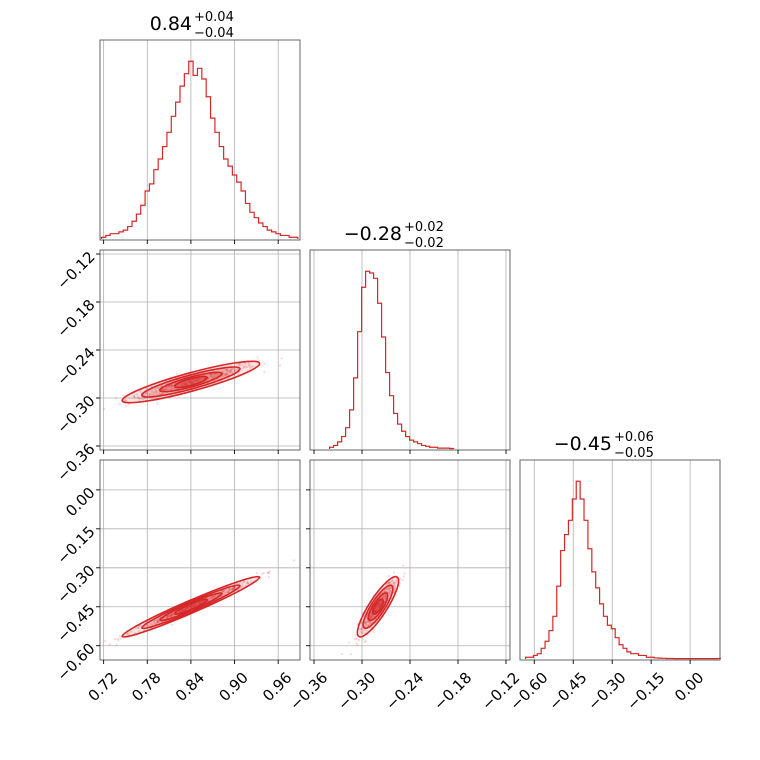 The height and width of the screenshot is (760, 760). What do you see at coordinates (200, 560) in the screenshot?
I see `scatter-frame` at bounding box center [200, 560].